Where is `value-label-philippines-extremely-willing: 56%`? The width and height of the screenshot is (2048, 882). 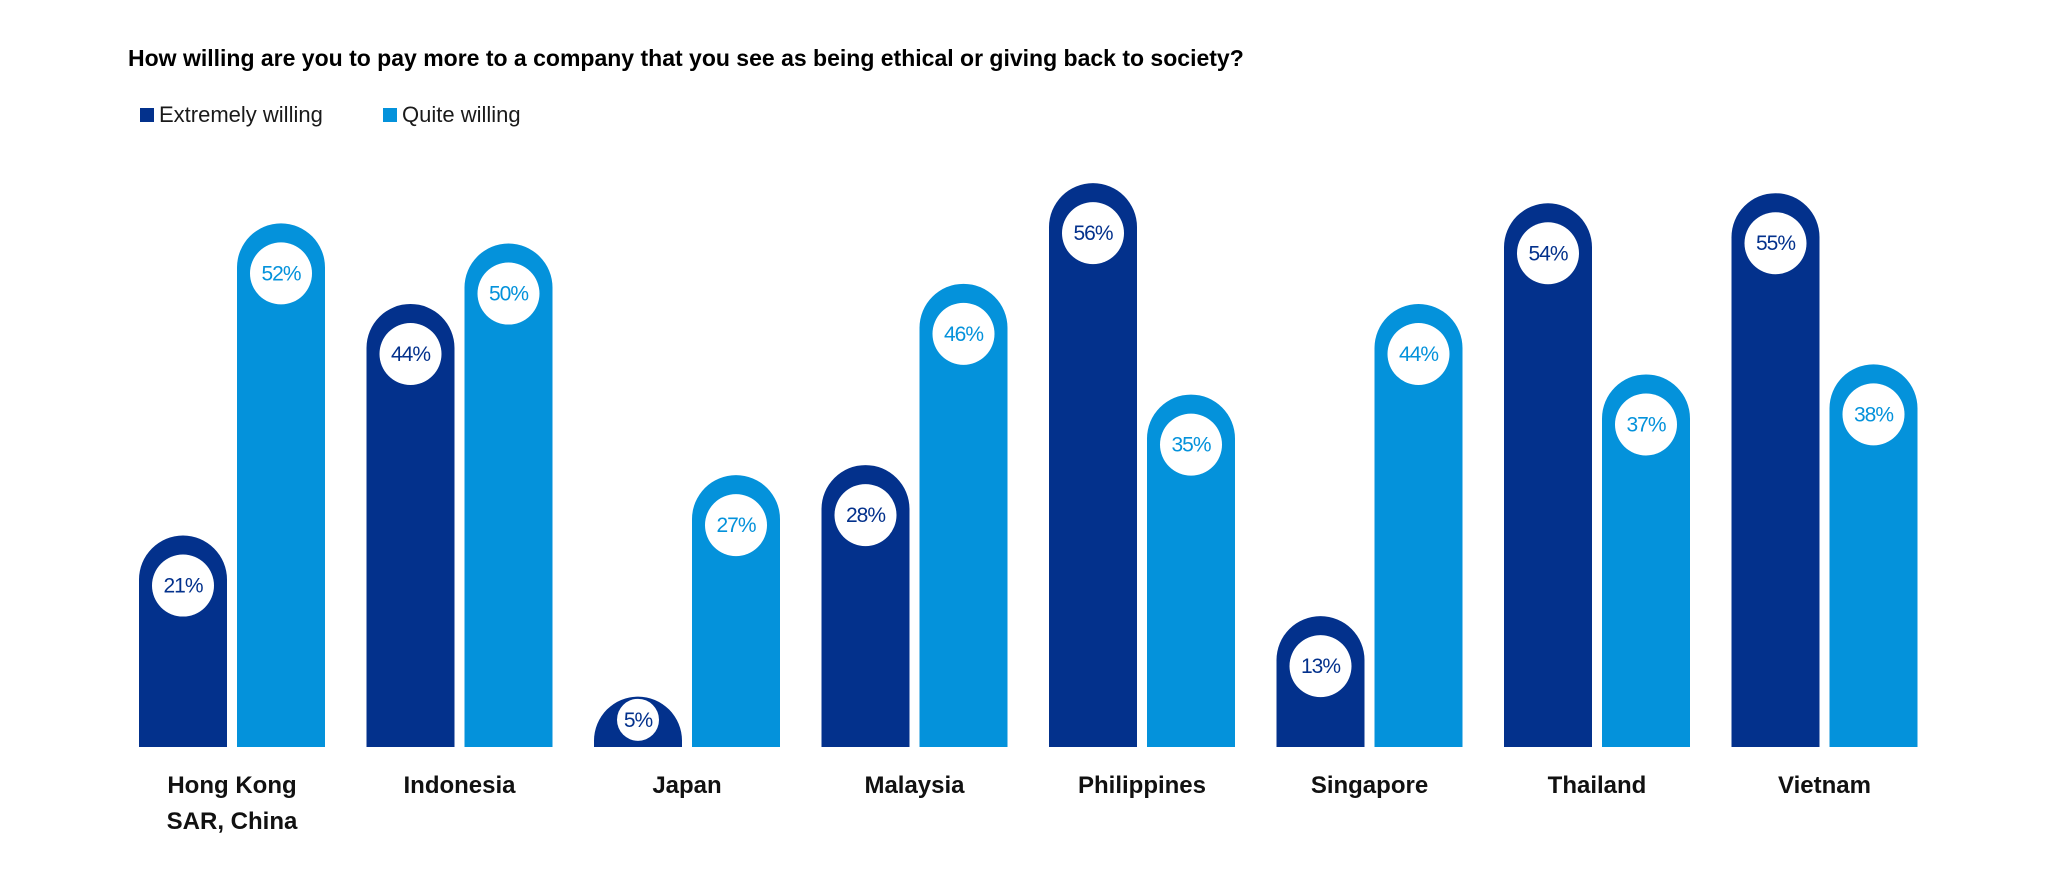
value-label-philippines-extremely-willing: 56% is located at coordinates (1092, 233).